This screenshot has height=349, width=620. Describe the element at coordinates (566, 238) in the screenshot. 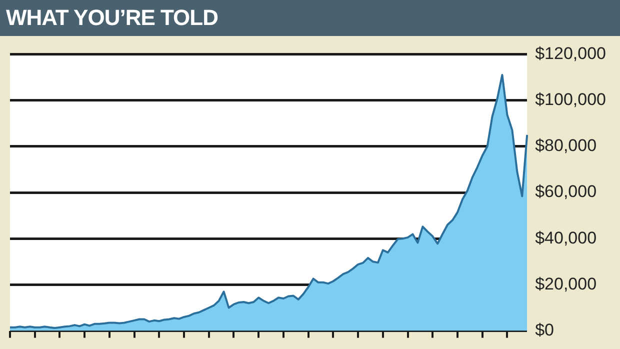

I see `y-tick-label: $40,000` at that location.